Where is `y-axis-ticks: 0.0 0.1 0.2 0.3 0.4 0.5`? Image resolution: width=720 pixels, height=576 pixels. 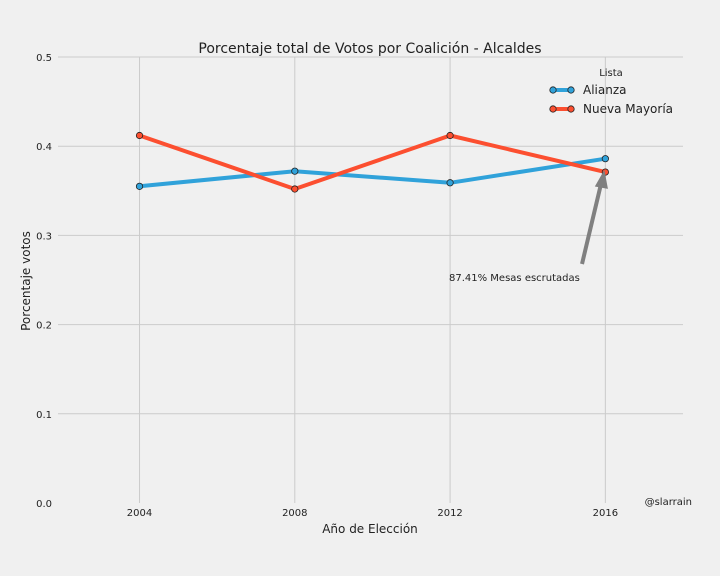
y-axis-ticks: 0.0 0.1 0.2 0.3 0.4 0.5 is located at coordinates (44, 281).